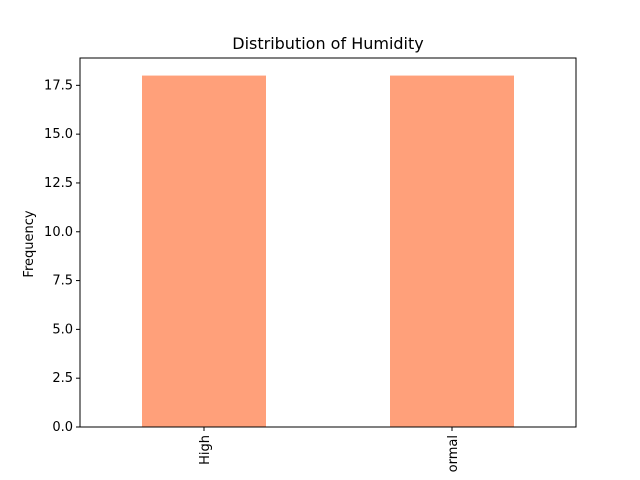 This screenshot has height=480, width=640. I want to click on y-tick-label: 5.0, so click(62, 329).